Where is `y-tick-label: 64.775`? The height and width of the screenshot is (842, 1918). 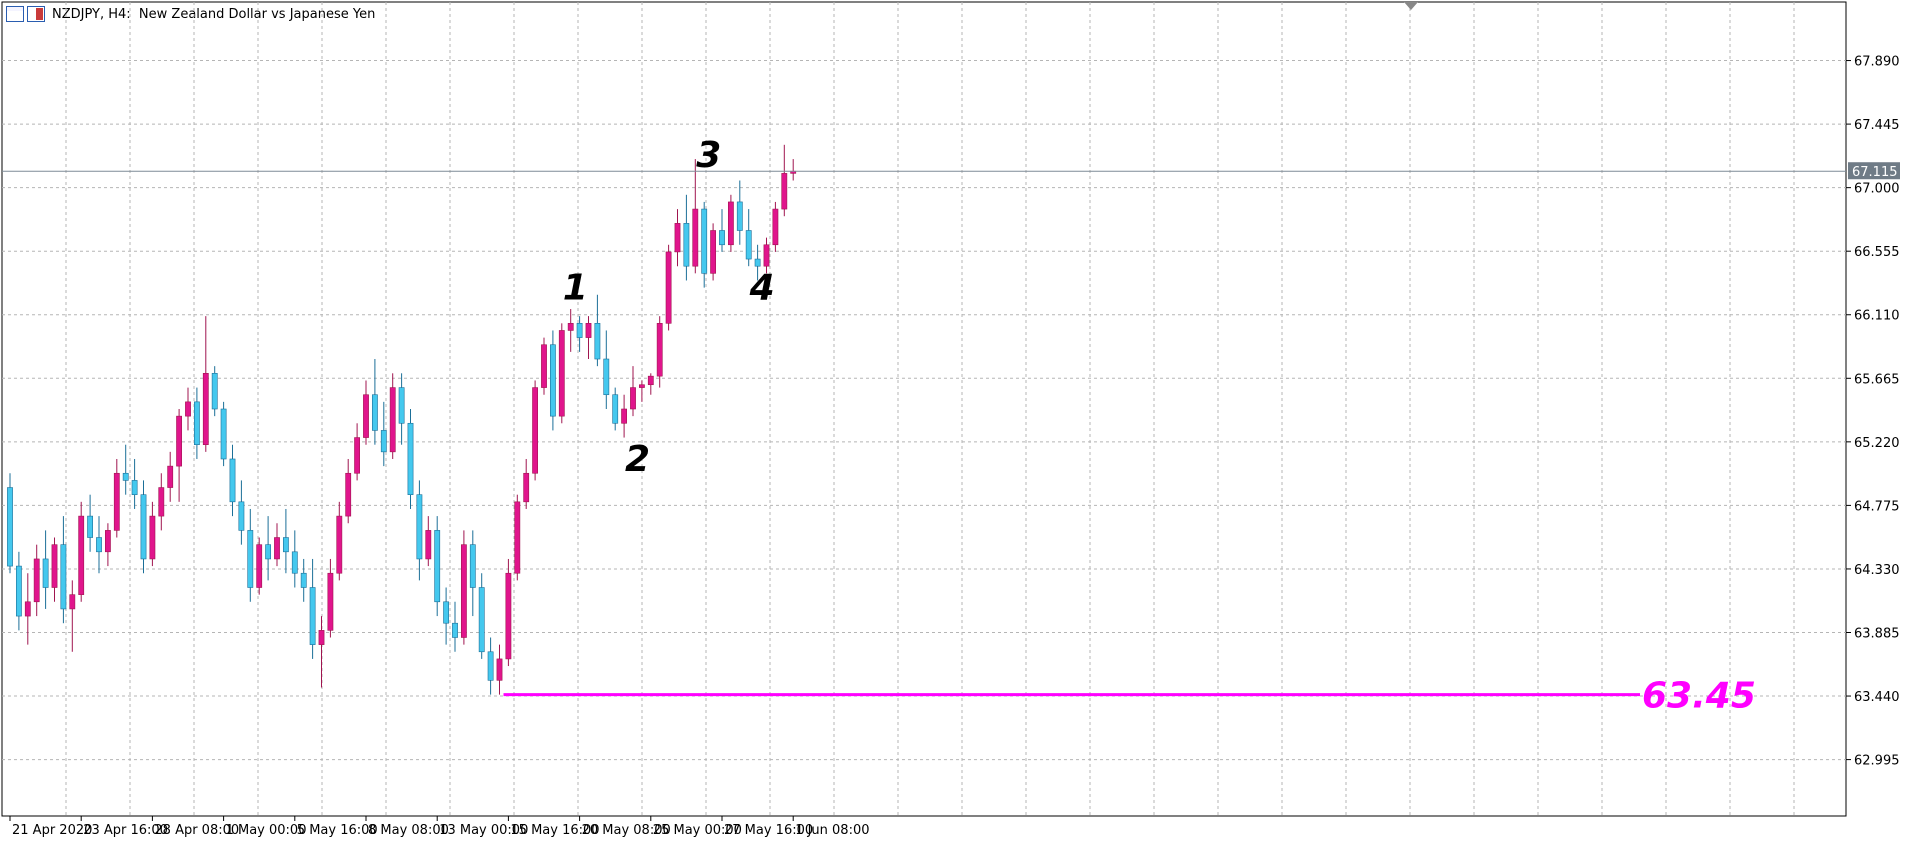
y-tick-label: 64.775 is located at coordinates (1877, 506).